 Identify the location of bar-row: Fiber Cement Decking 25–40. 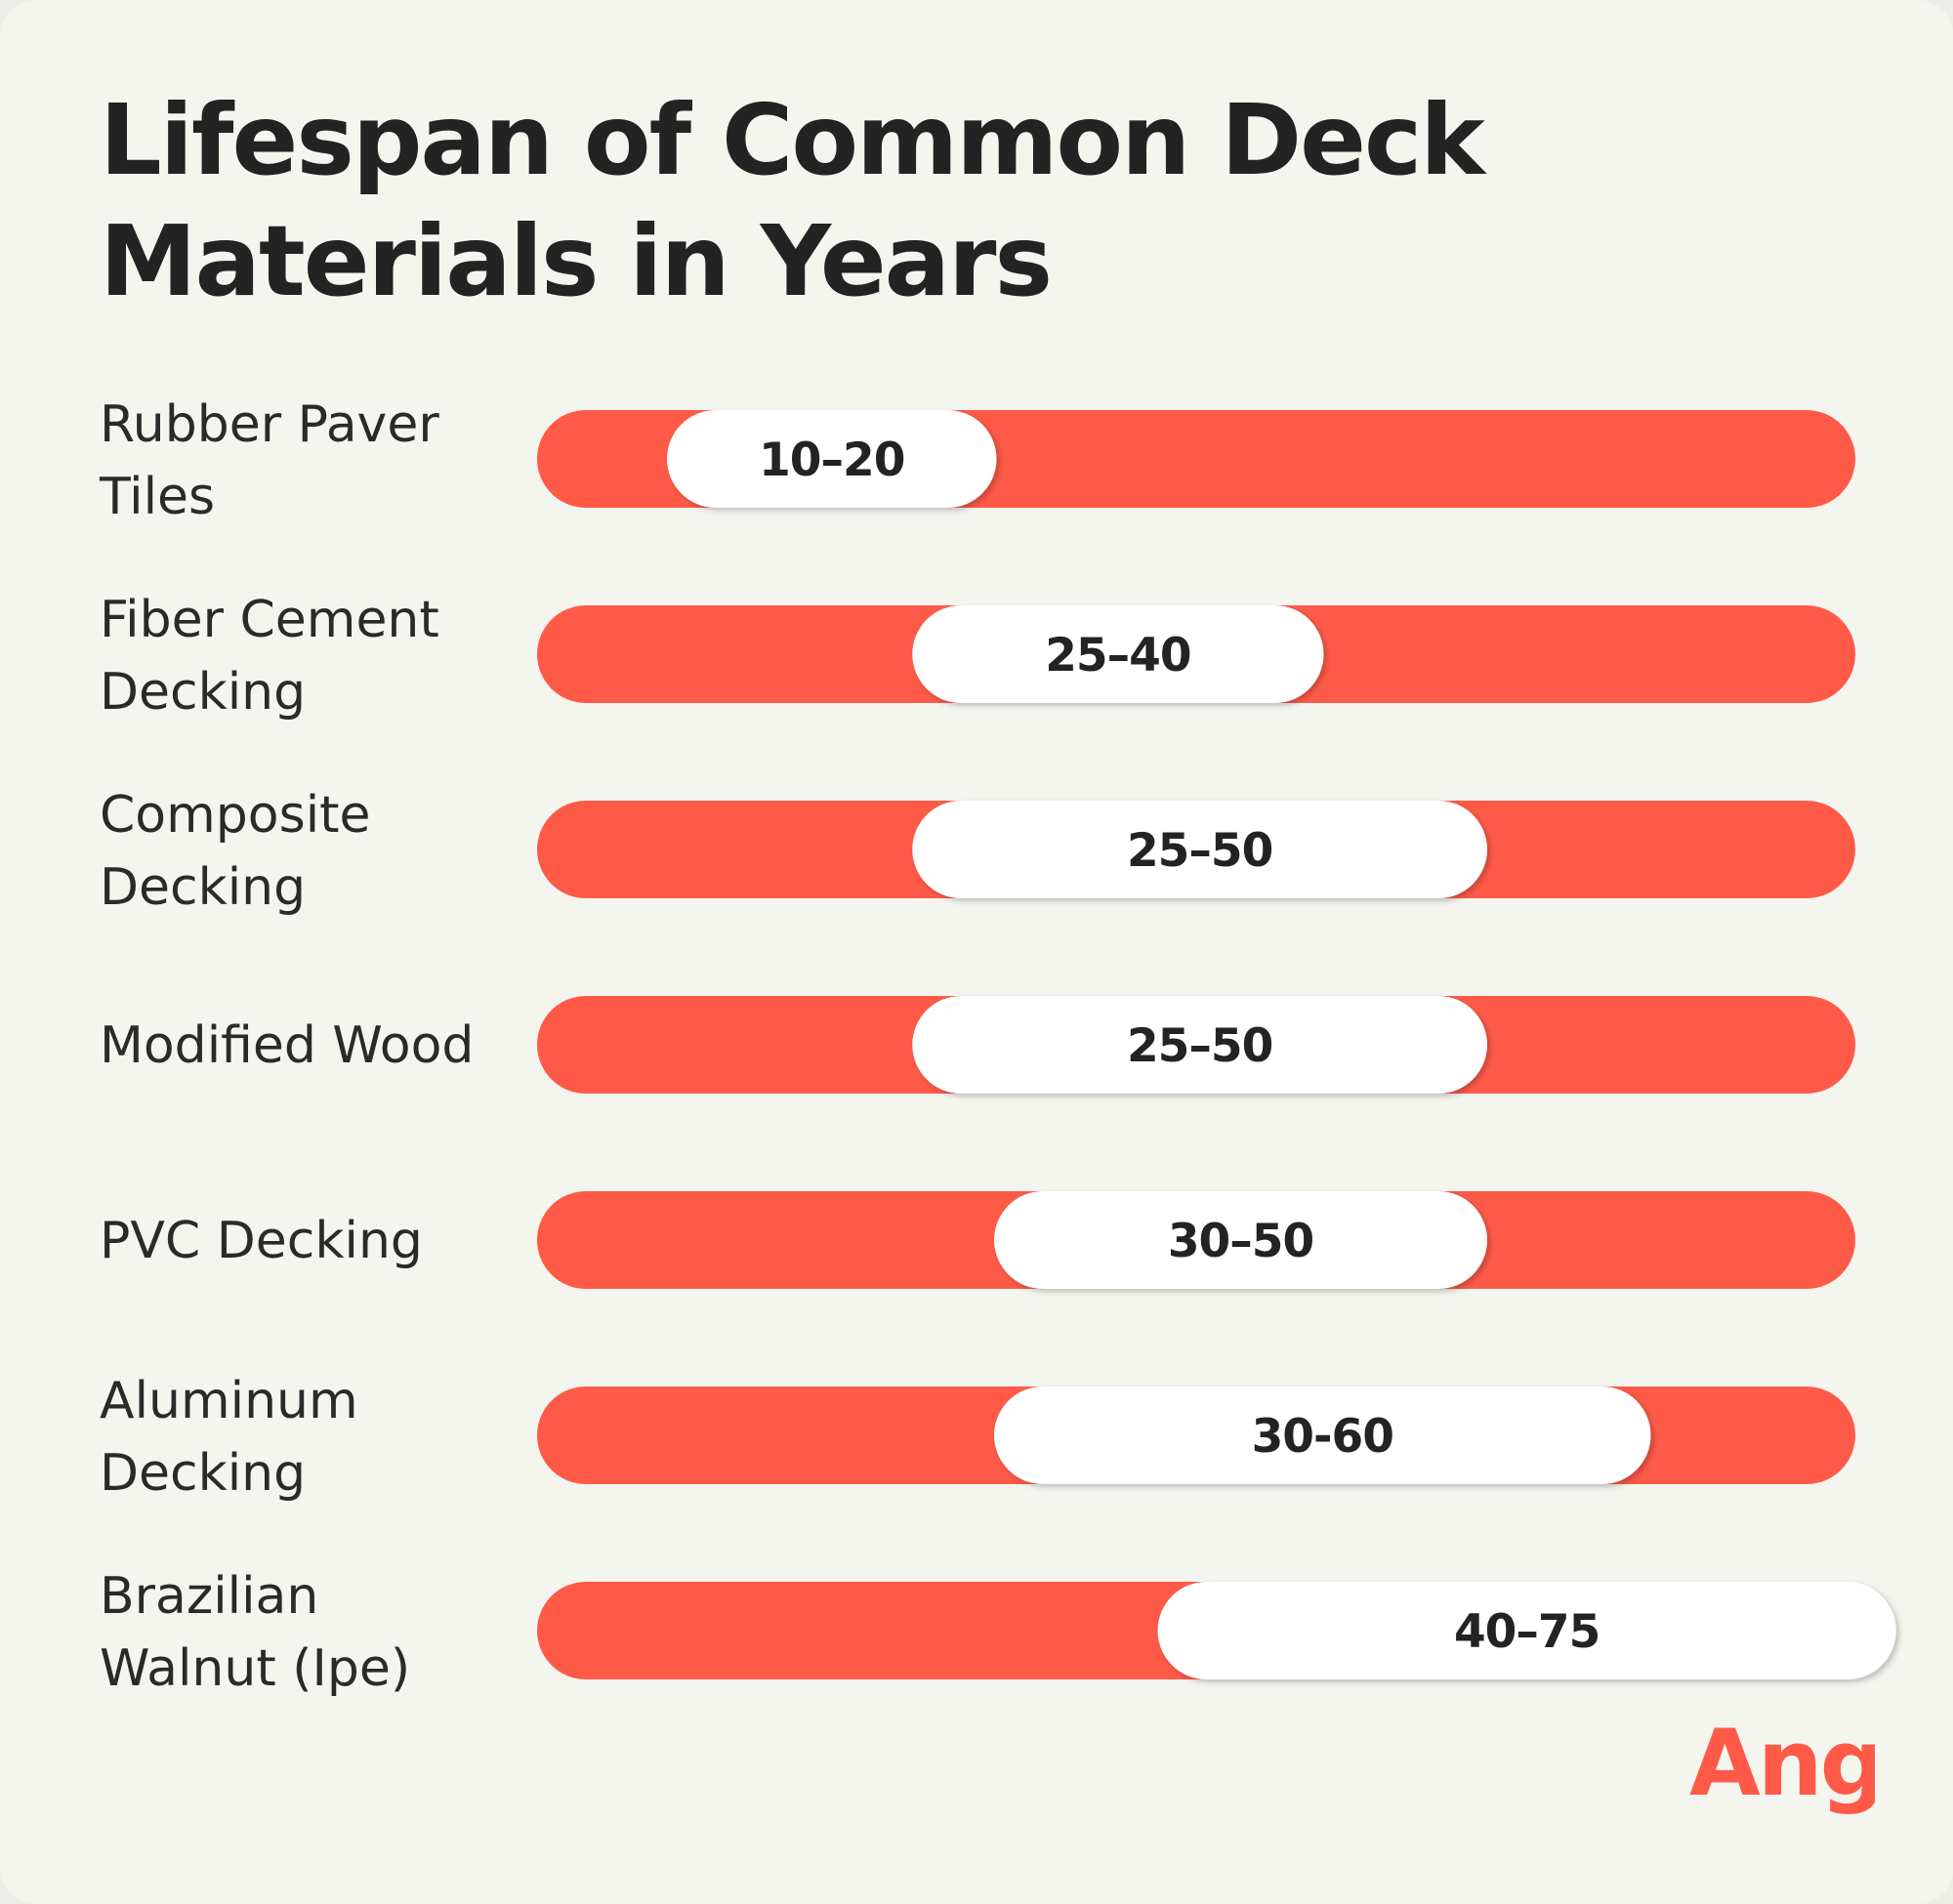
(977, 656).